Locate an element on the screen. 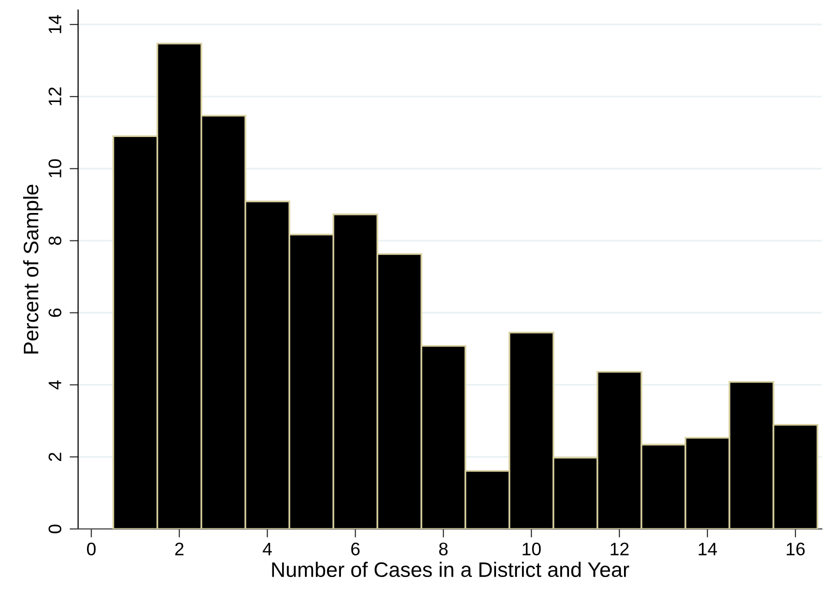 The width and height of the screenshot is (831, 593). y-tick-label: 6 is located at coordinates (55, 312).